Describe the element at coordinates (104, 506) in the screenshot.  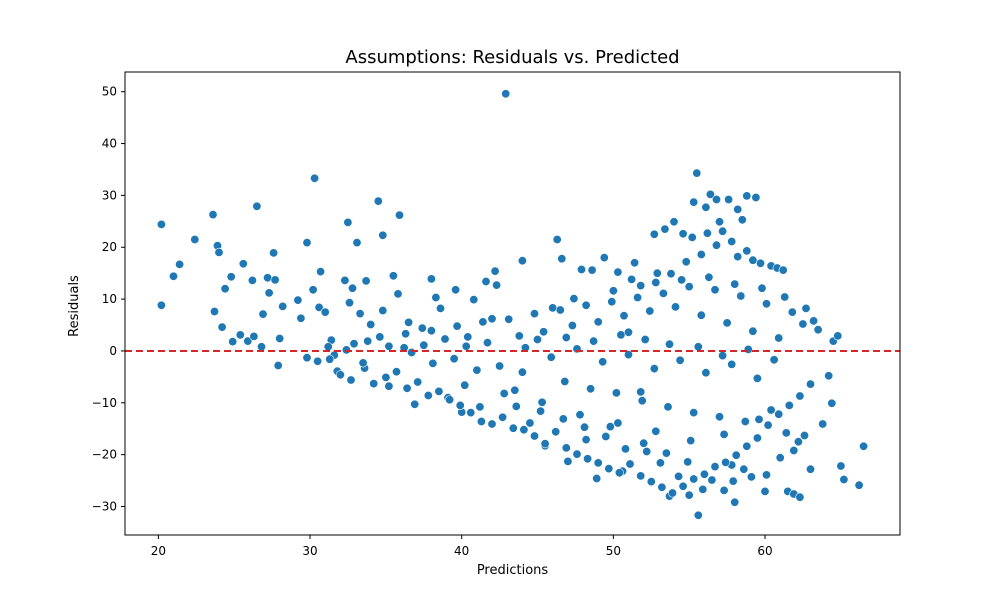
I see `y-tick-label: −30` at that location.